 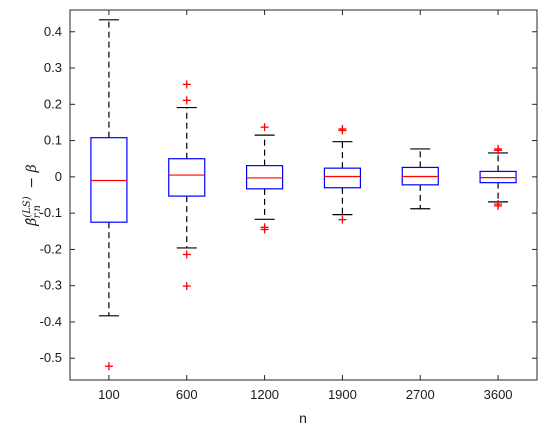 What do you see at coordinates (51, 285) in the screenshot?
I see `y-tick-label: -0.3` at bounding box center [51, 285].